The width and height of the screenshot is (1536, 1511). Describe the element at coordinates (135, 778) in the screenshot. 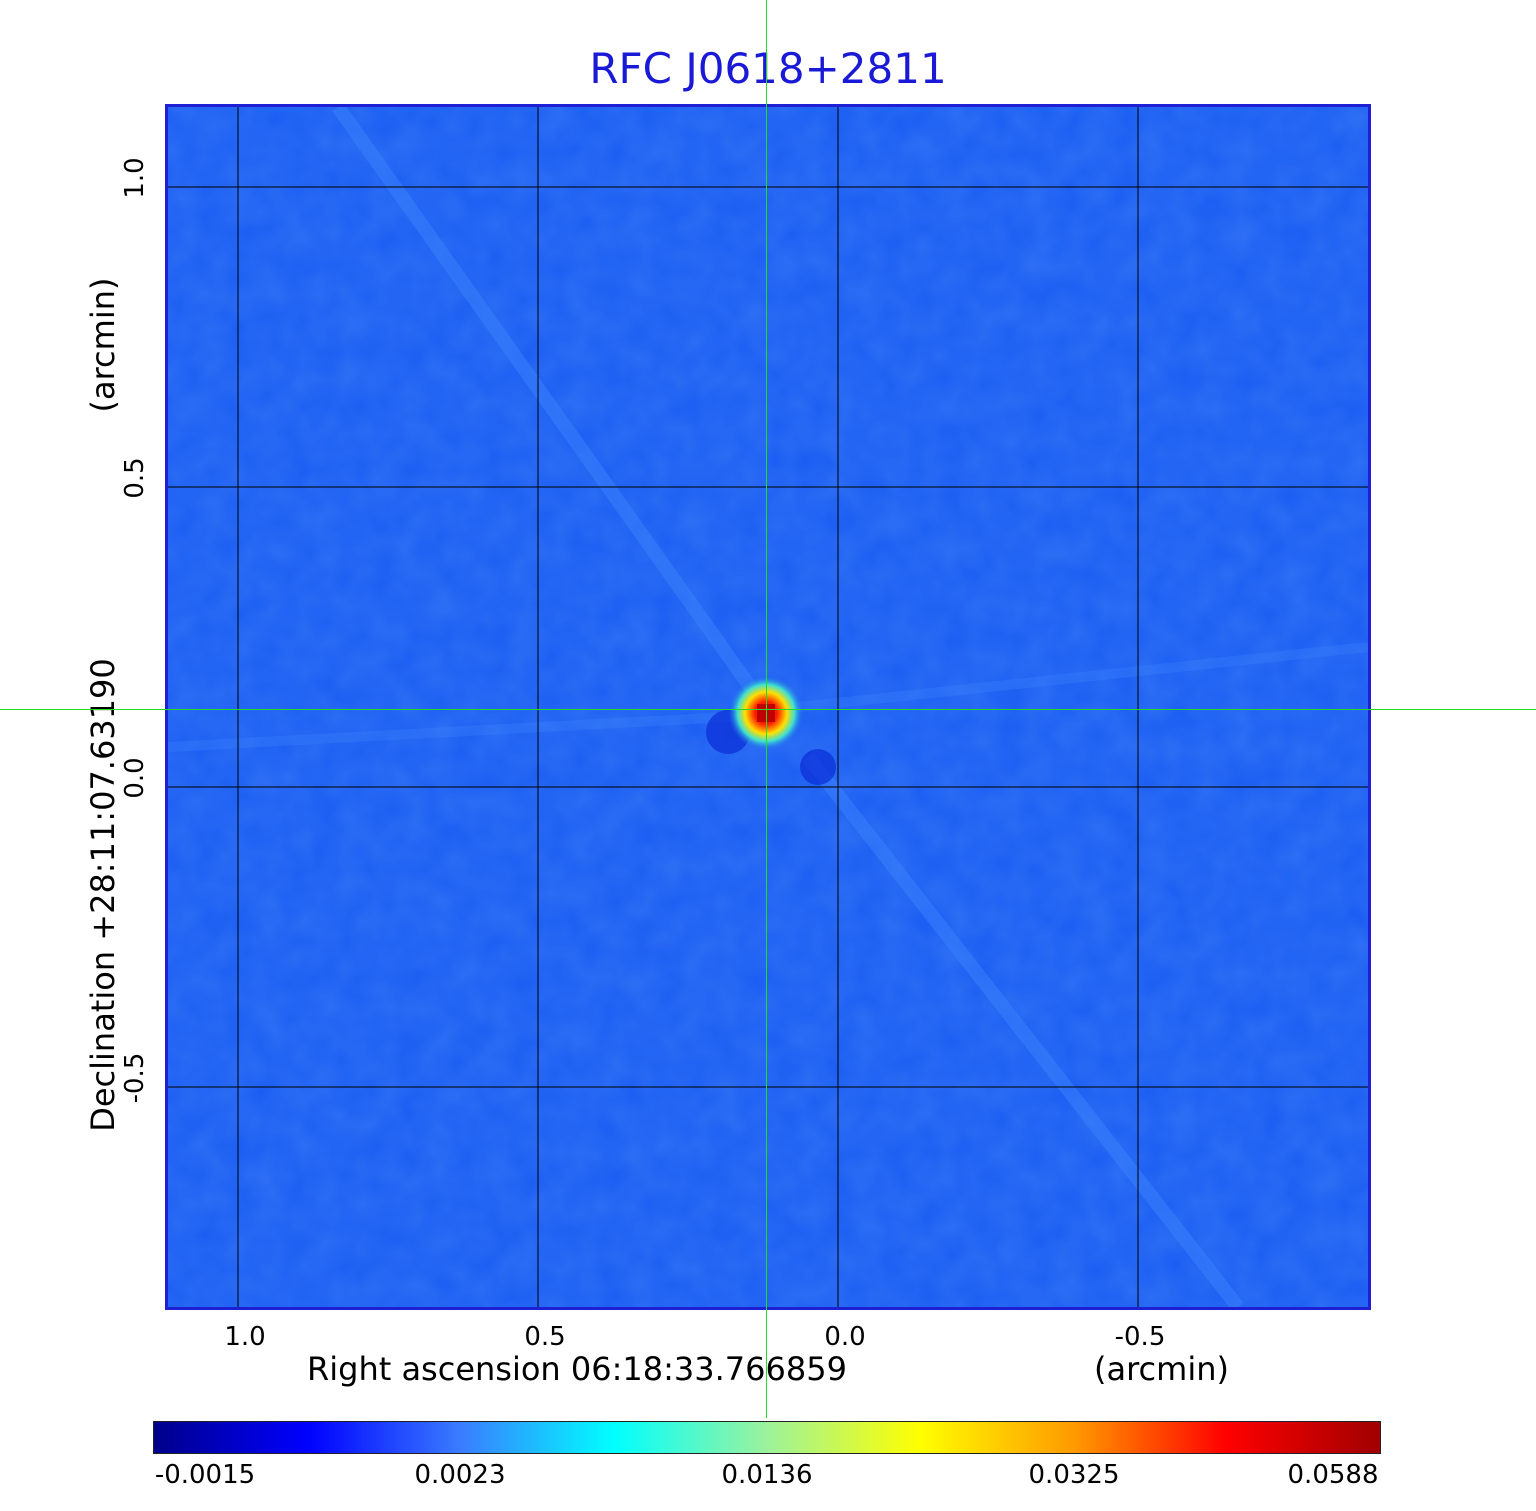

I see `y-tick-label: 0.0` at that location.